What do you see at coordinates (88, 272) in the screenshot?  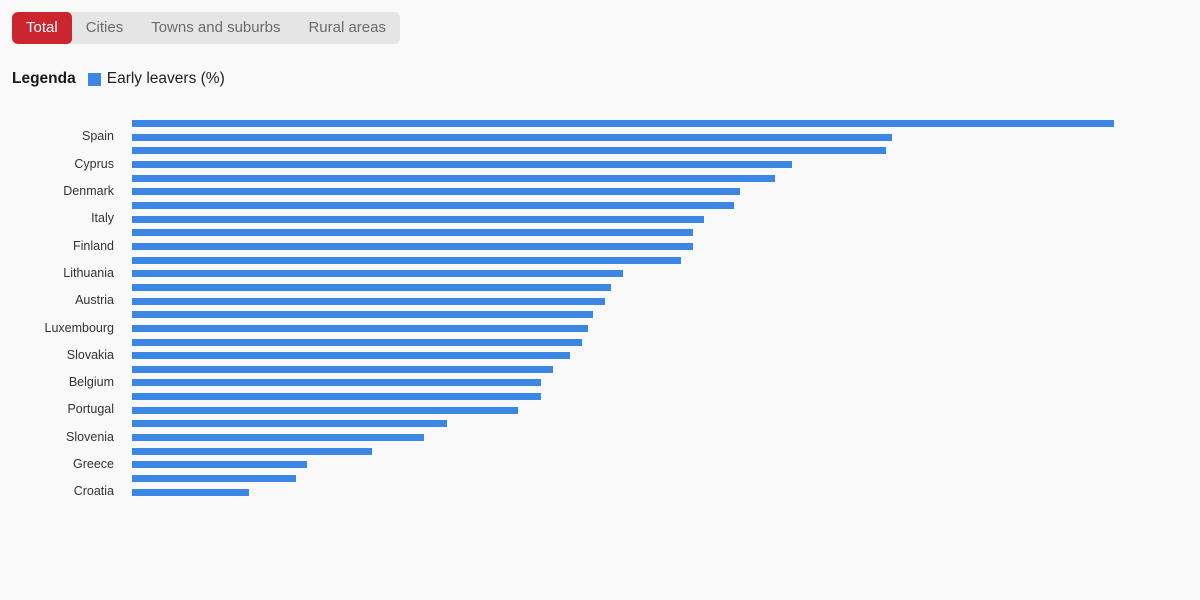 I see `category-label: Lithuania` at bounding box center [88, 272].